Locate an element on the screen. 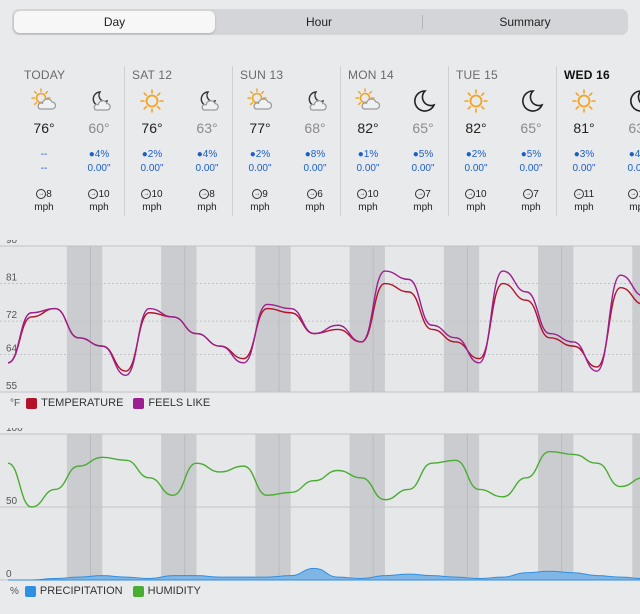 The image size is (640, 614). nighttime-forecast: 65° ●5% 0.00" → 7 mph is located at coordinates (423, 151).